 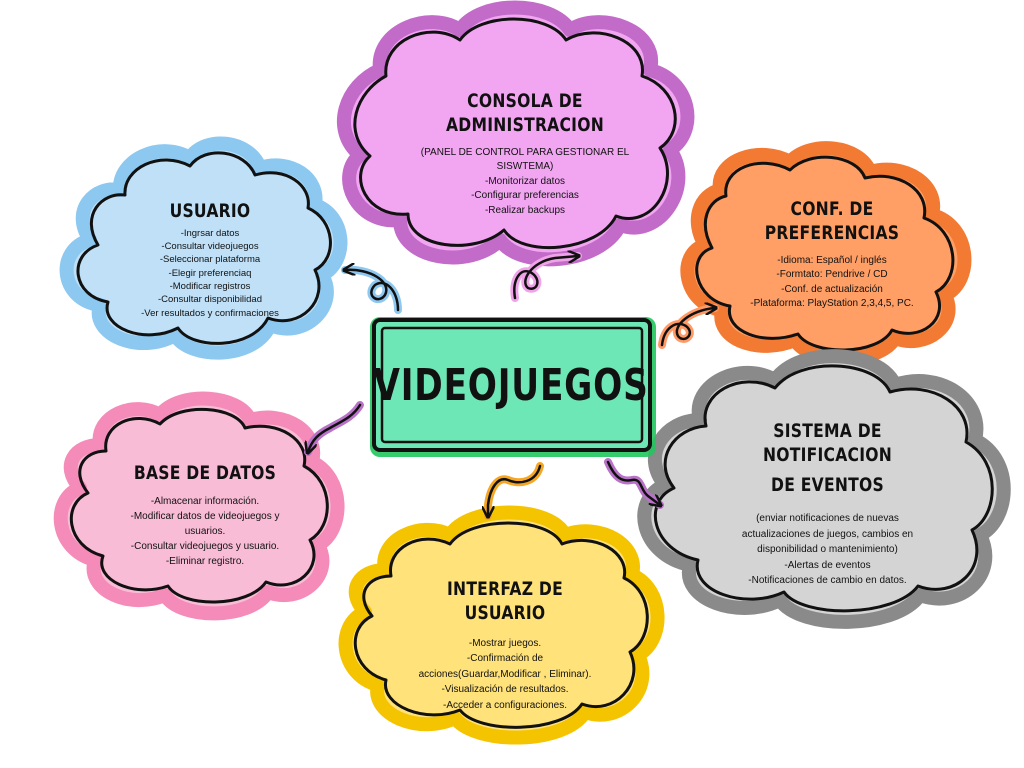 I want to click on arrow-to-consola-line, so click(x=545, y=278).